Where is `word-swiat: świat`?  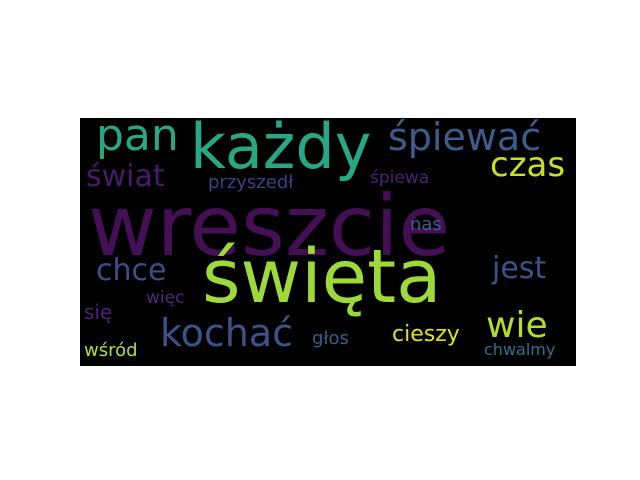 word-swiat: świat is located at coordinates (125, 176).